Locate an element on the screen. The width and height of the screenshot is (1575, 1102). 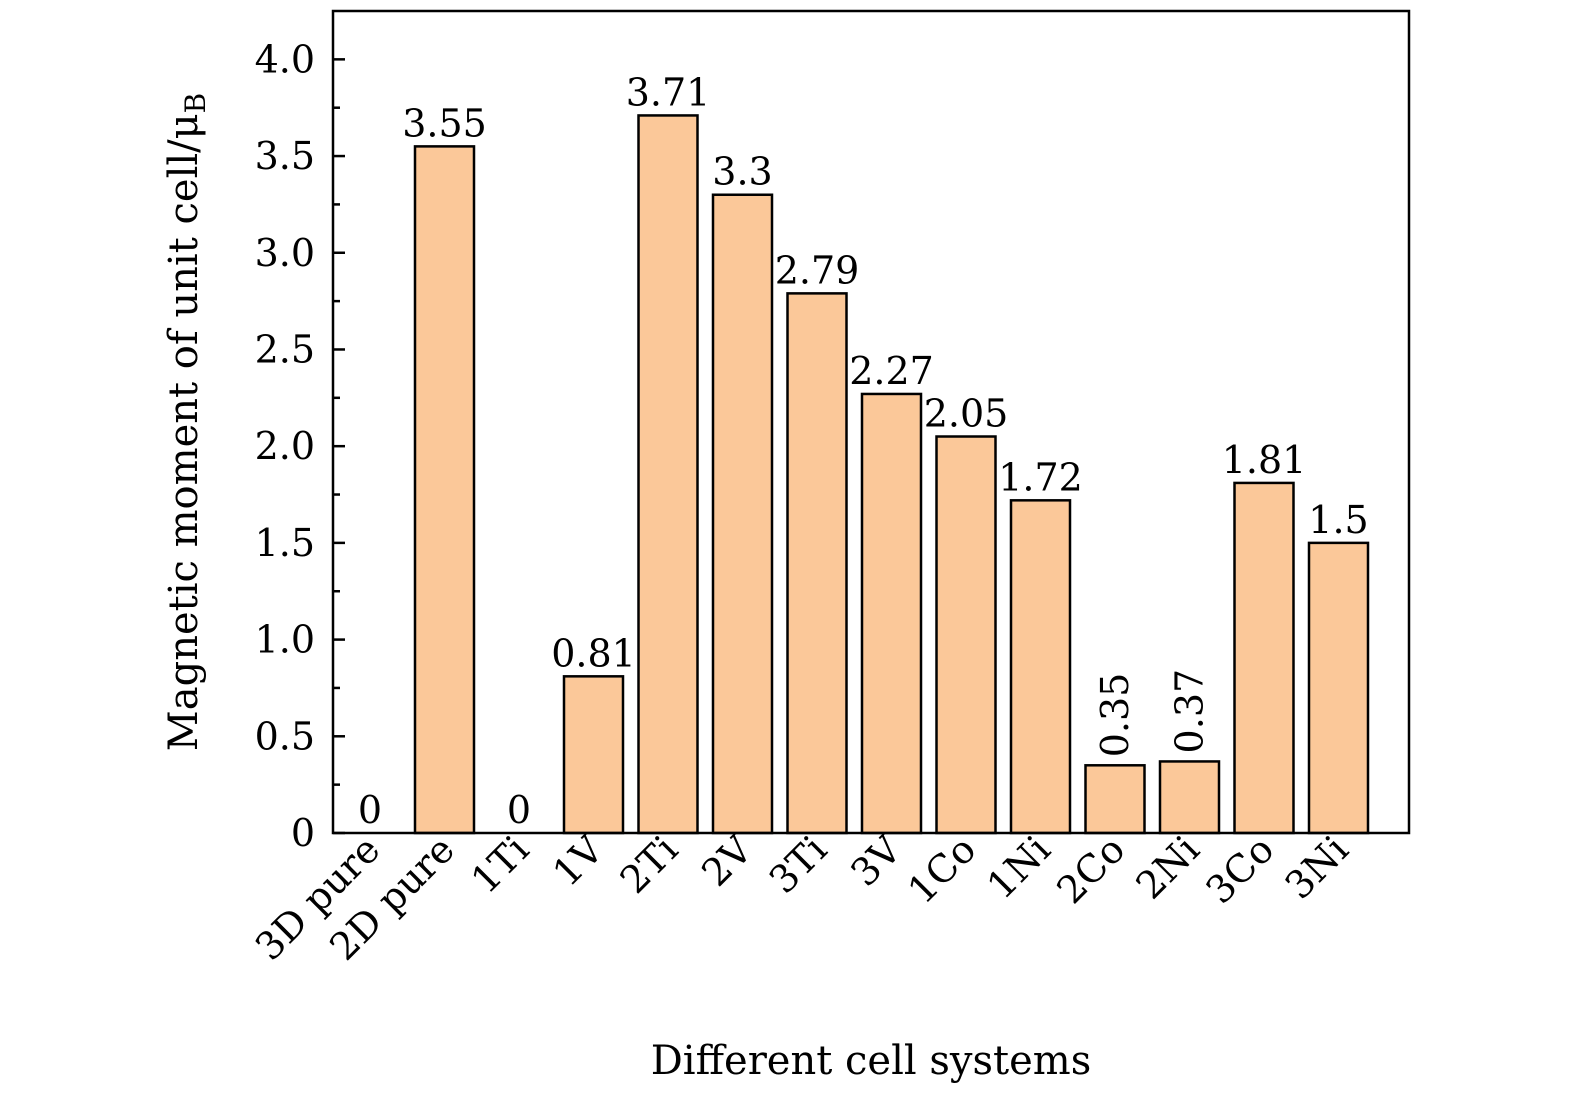
y-tick-label: 3.0 is located at coordinates (285, 253).